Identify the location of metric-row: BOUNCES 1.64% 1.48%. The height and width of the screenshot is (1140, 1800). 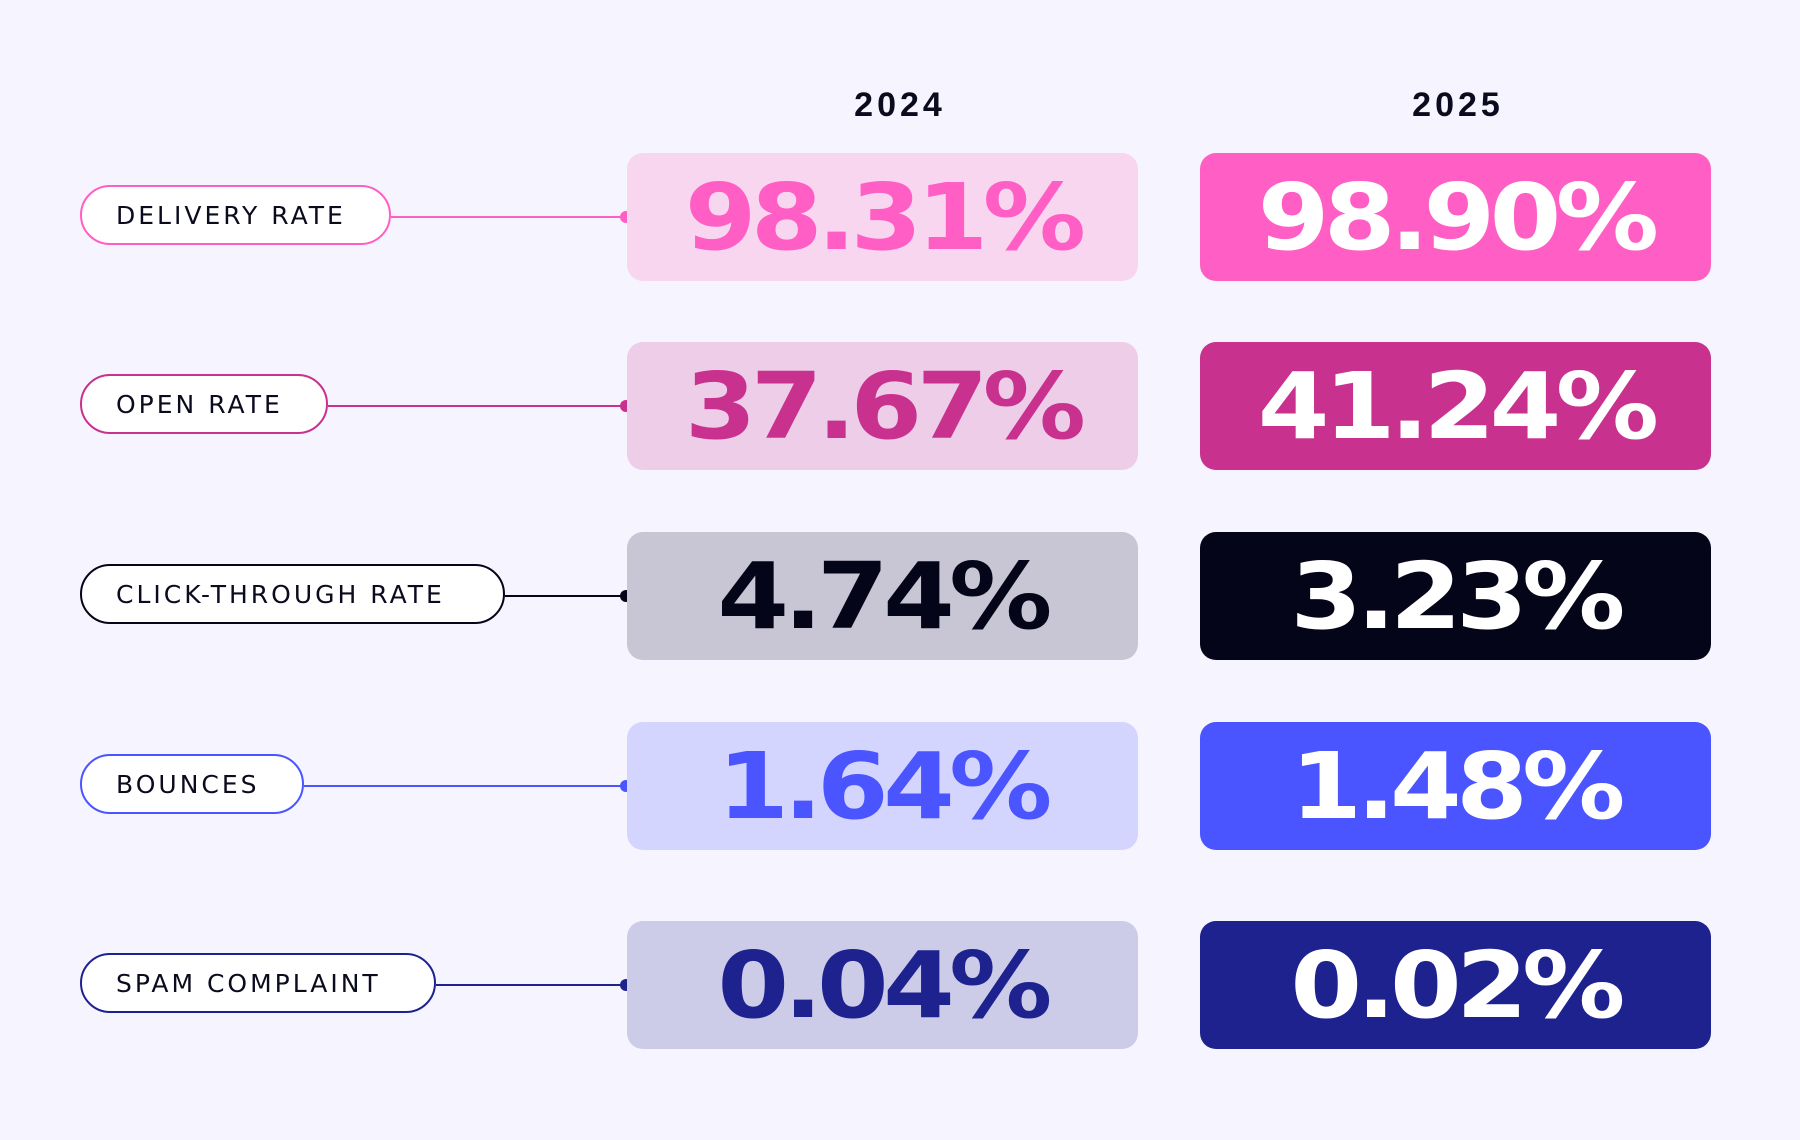
(900, 786).